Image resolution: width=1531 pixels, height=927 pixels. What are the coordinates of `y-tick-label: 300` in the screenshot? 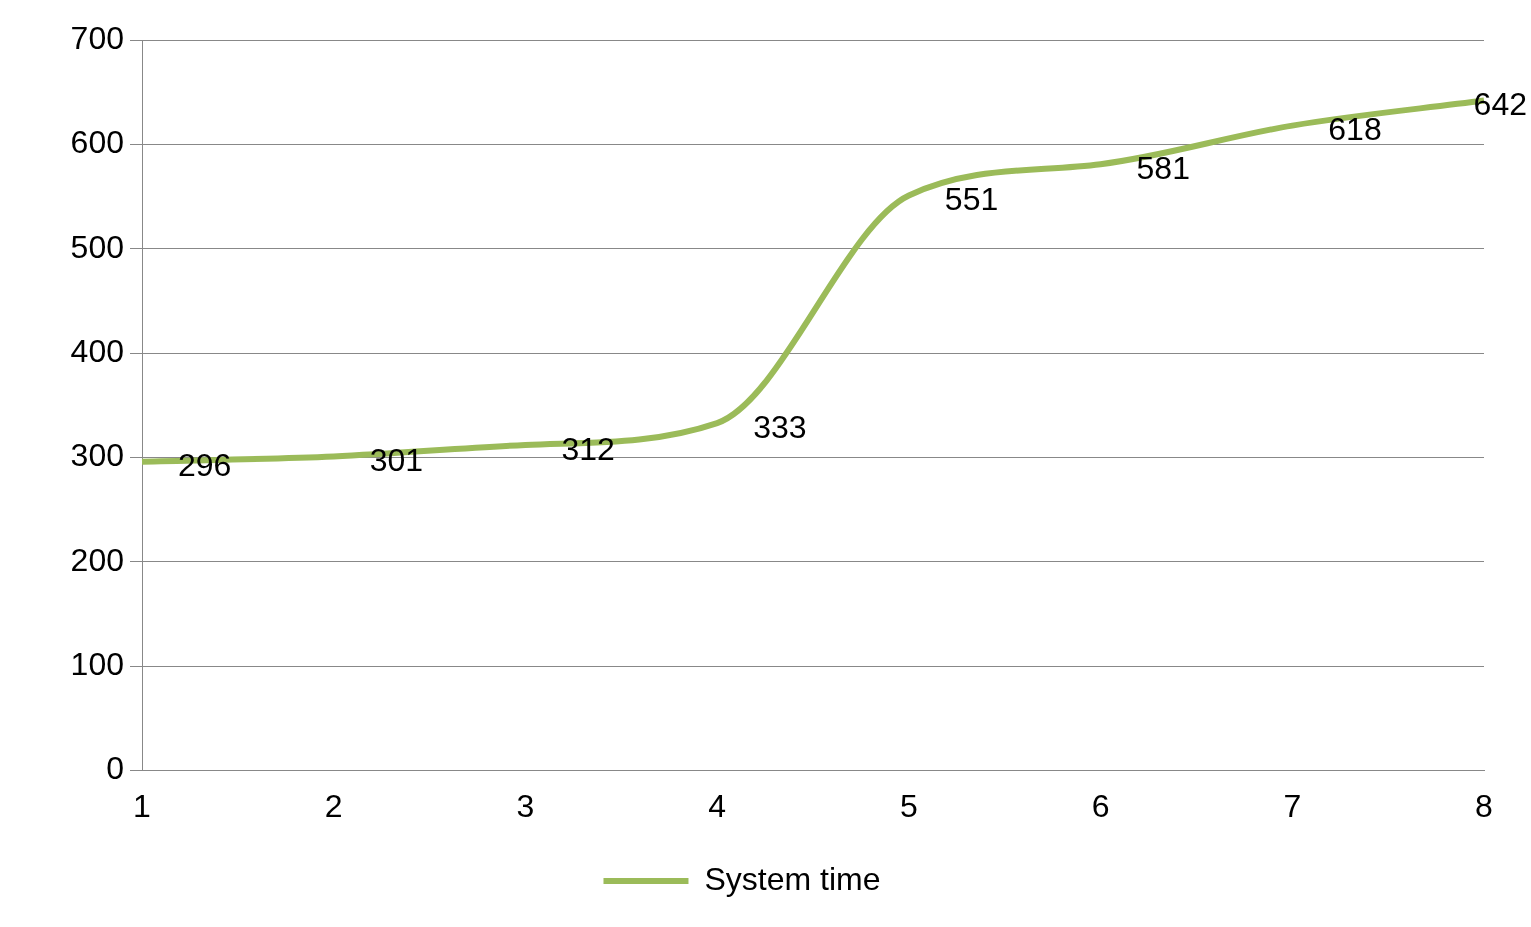 It's located at (97, 455).